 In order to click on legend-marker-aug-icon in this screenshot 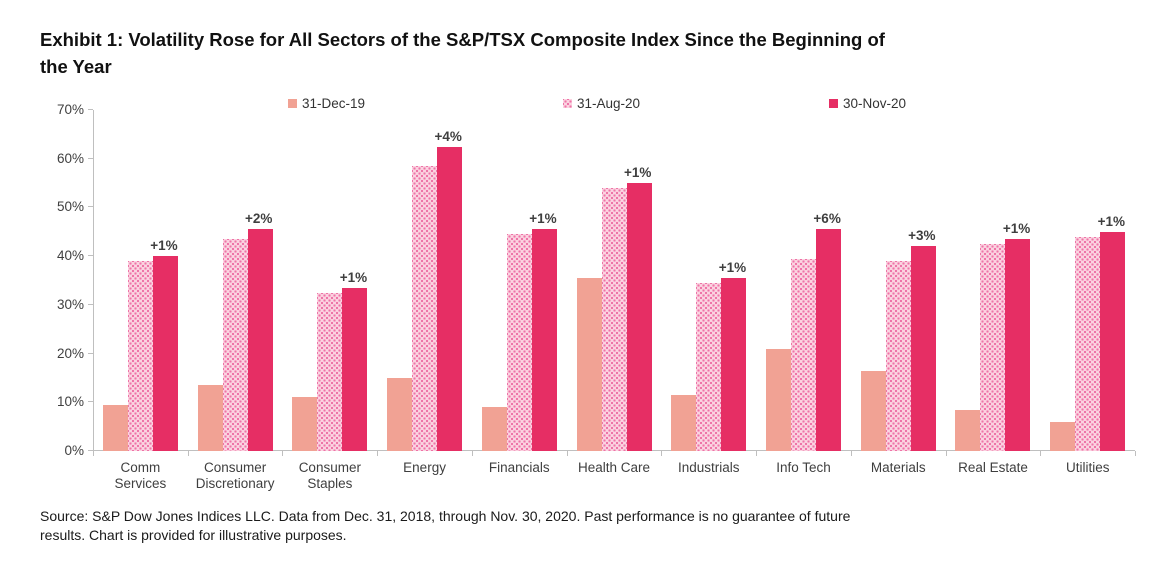, I will do `click(567, 103)`.